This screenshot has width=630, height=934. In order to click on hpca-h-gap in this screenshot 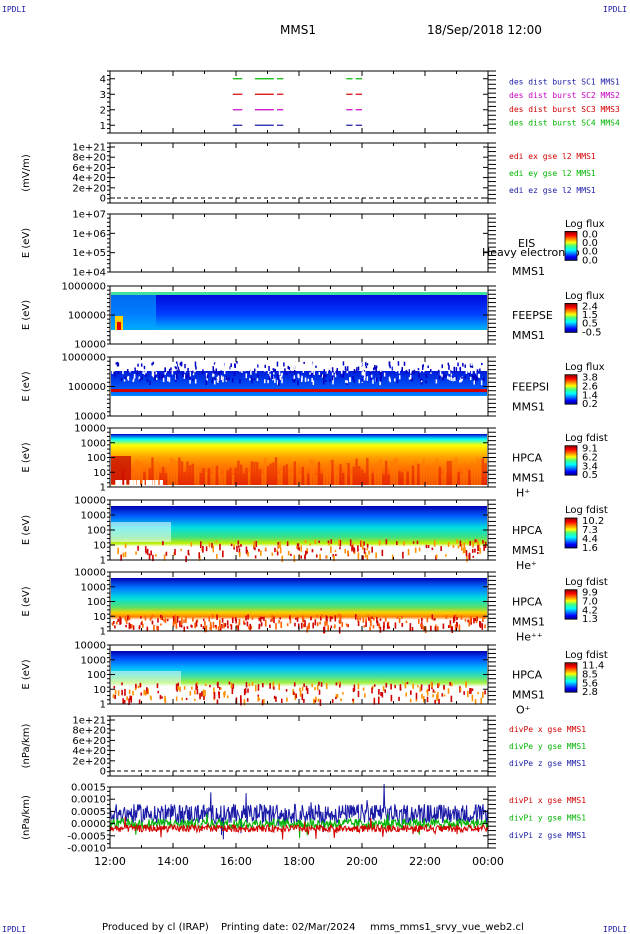, I will do `click(148, 483)`.